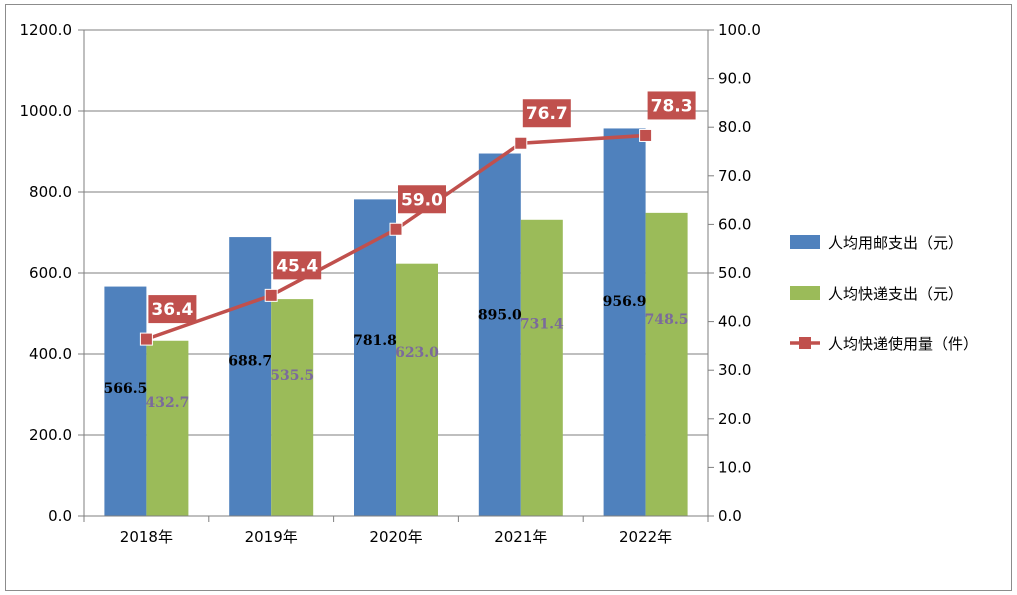 Image resolution: width=1017 pixels, height=595 pixels. I want to click on left-tick-label: 200.0, so click(50, 435).